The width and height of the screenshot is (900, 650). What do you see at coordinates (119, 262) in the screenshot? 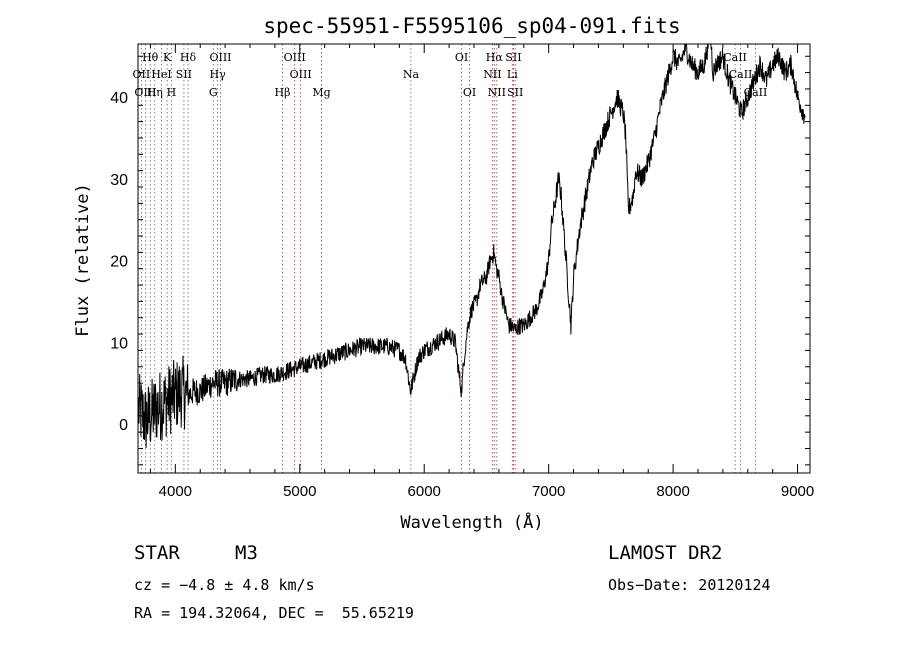
I see `y-tick-label: 20` at bounding box center [119, 262].